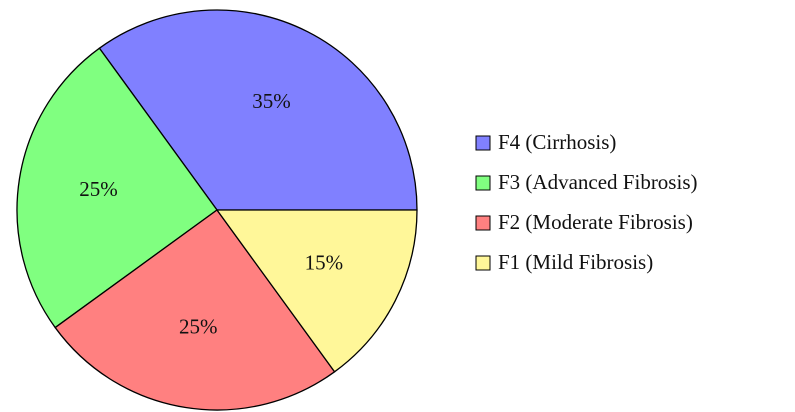 This screenshot has height=412, width=795. I want to click on legend-label: F2 (Moderate Fibrosis), so click(595, 222).